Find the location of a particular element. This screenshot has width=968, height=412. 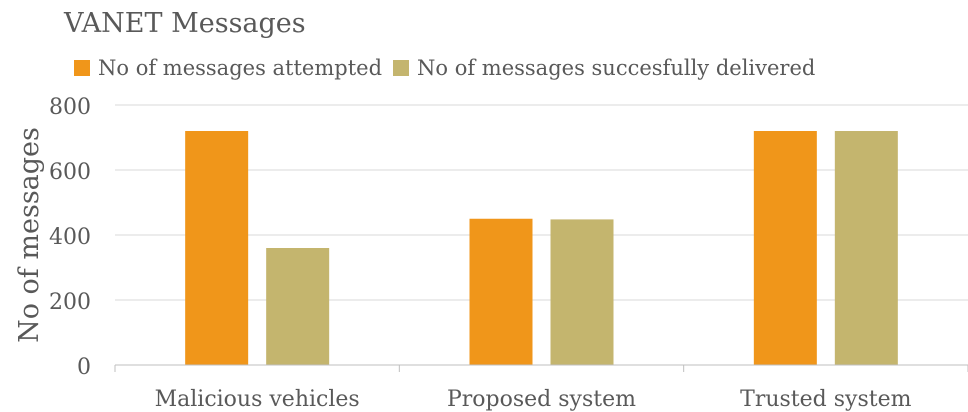

legend-label-attempted: No of messages attempted is located at coordinates (240, 68).